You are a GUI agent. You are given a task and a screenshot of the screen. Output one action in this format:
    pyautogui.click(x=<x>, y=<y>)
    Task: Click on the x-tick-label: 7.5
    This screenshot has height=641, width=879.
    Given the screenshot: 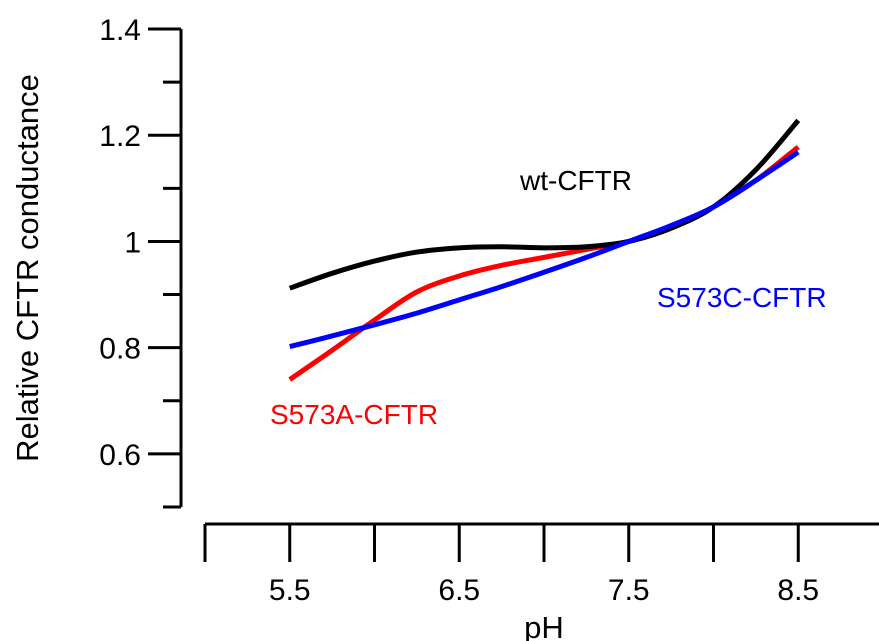 What is the action you would take?
    pyautogui.click(x=629, y=590)
    